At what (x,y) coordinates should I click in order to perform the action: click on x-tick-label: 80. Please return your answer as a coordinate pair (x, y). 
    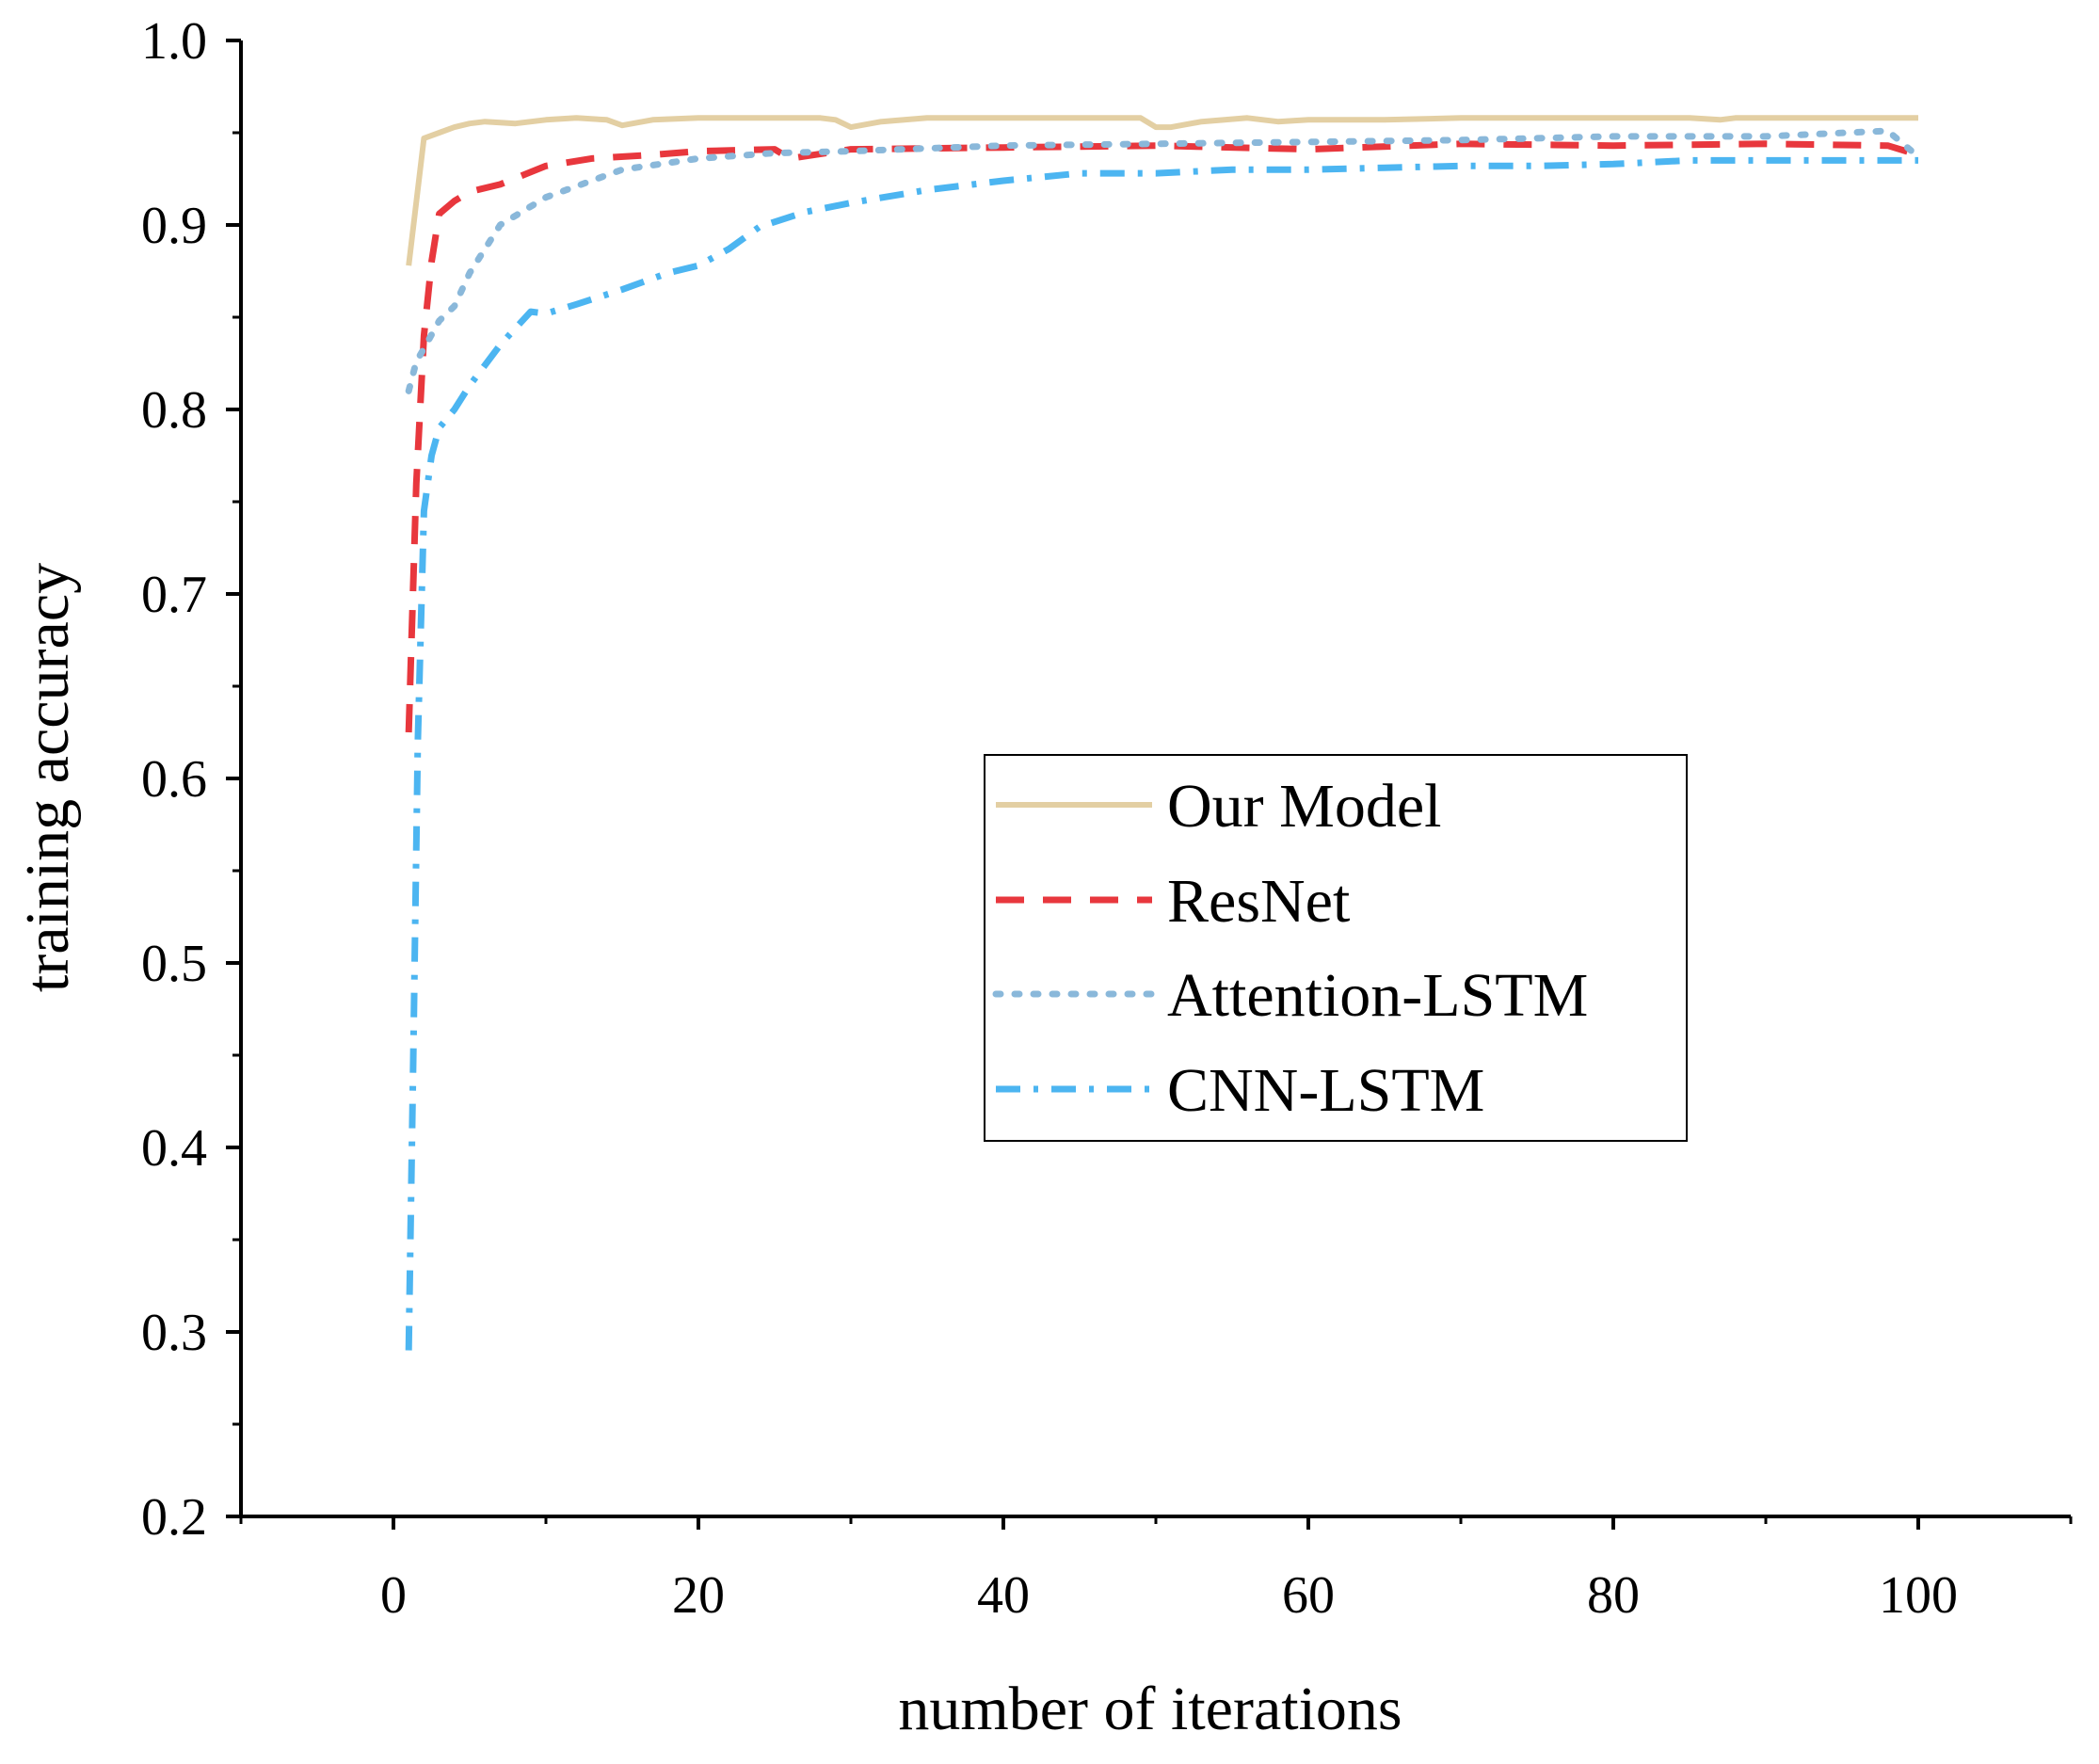
    Looking at the image, I should click on (1613, 1595).